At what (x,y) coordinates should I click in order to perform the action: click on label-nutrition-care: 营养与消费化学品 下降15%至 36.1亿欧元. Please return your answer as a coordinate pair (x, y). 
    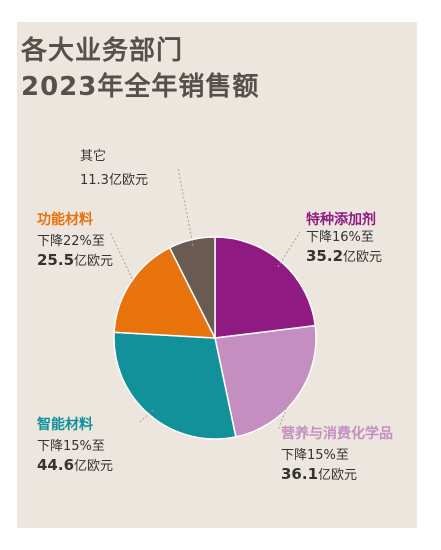
    Looking at the image, I should click on (337, 455).